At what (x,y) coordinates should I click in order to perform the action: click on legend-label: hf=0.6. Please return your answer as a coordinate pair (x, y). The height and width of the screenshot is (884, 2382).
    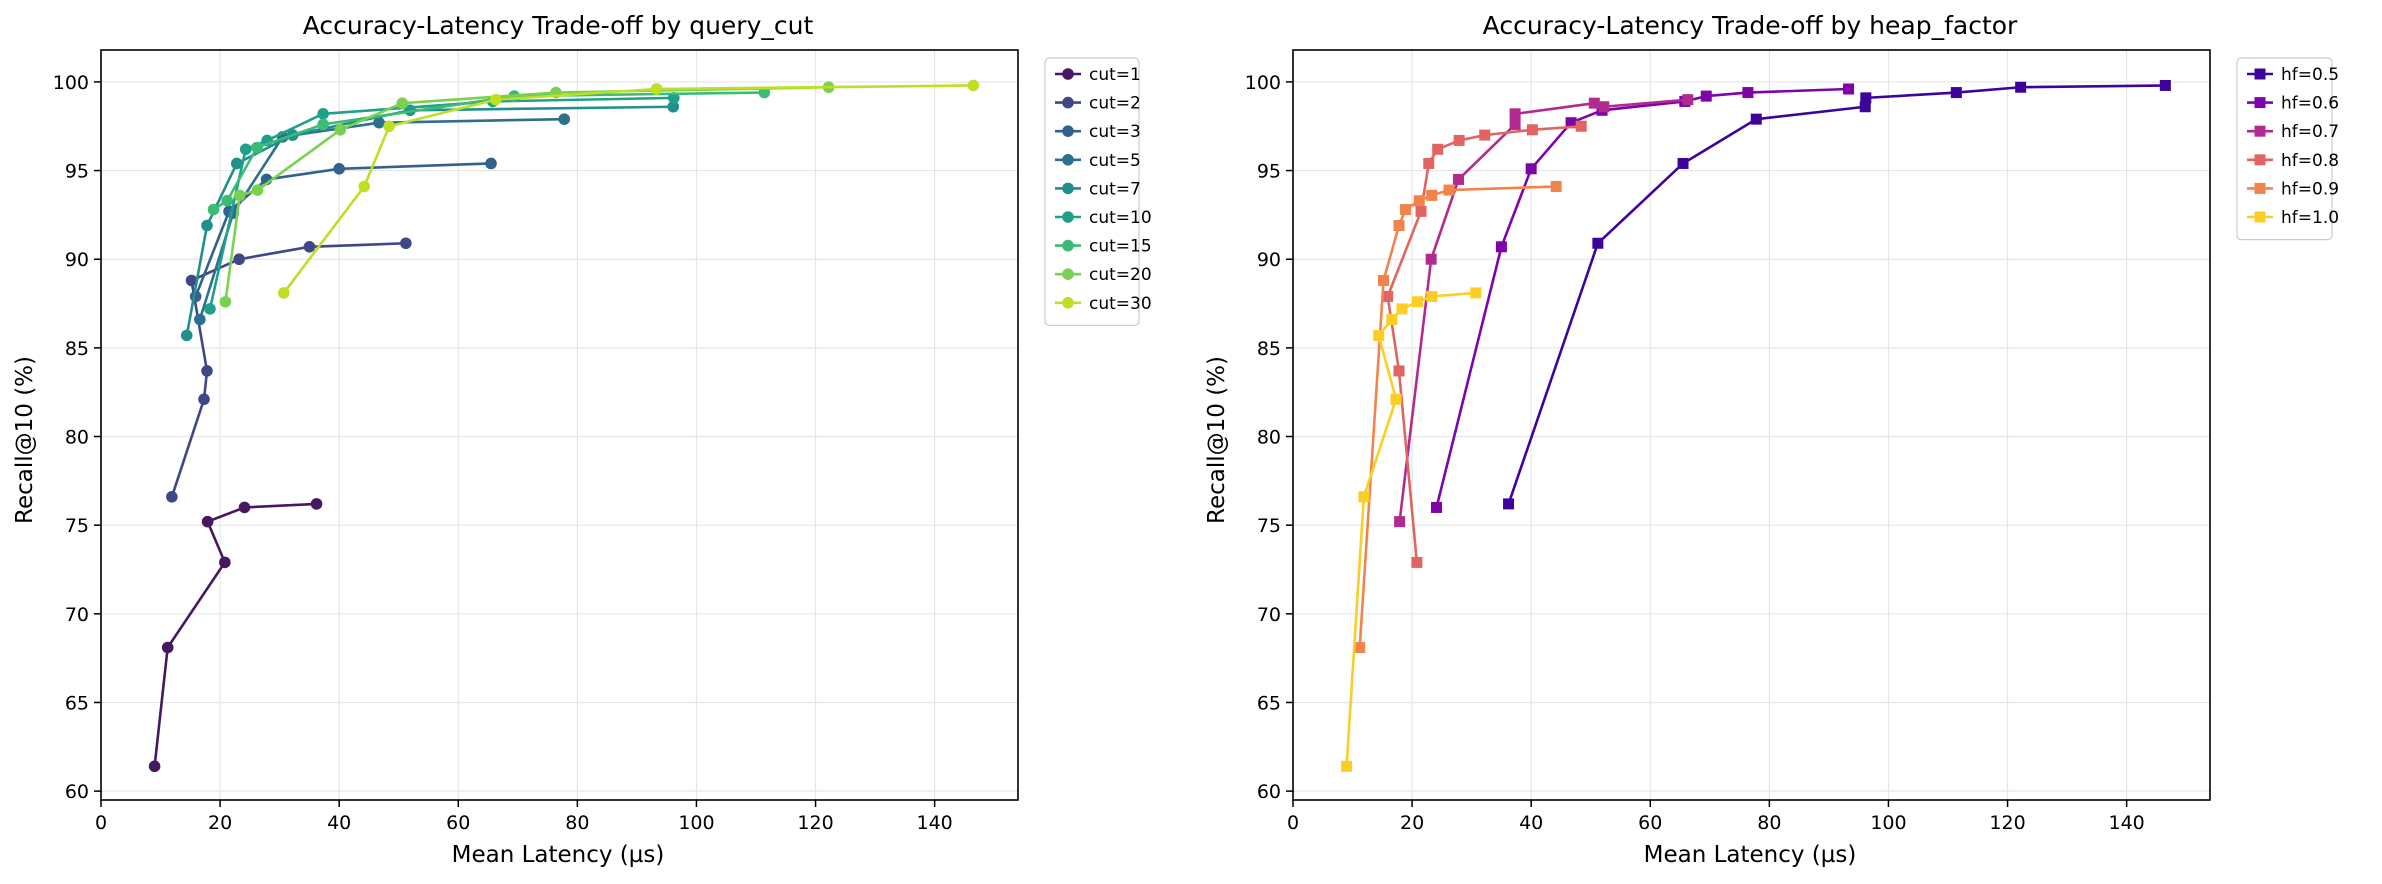
    Looking at the image, I should click on (2310, 104).